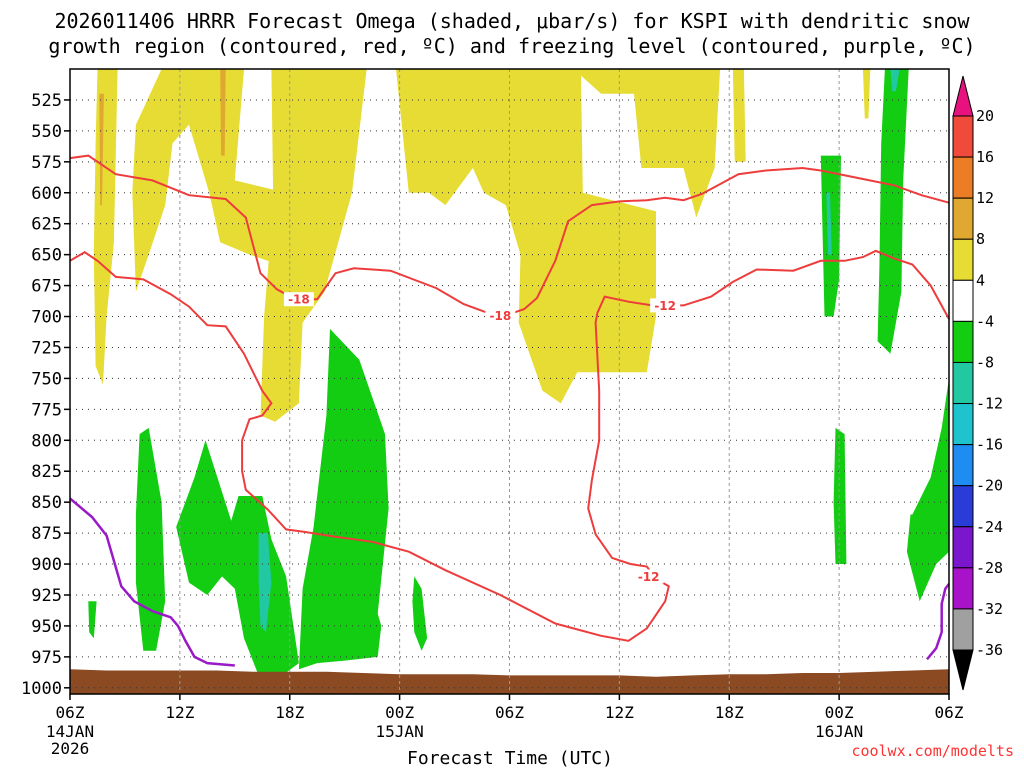 The image size is (1024, 768). I want to click on y-tick-label: 600, so click(46, 194).